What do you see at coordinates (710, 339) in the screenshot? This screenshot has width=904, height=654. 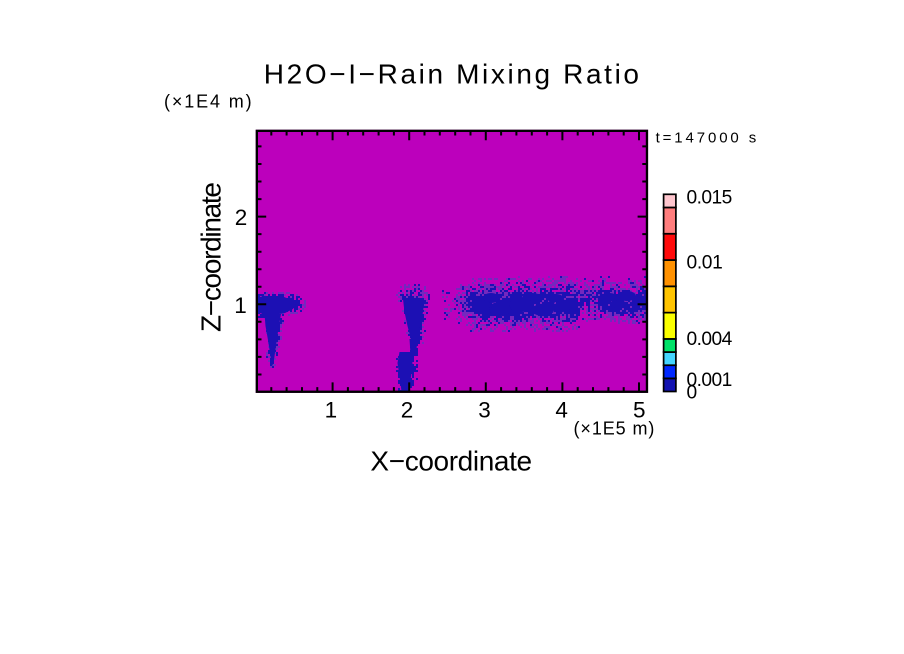 I see `svg-text: 0.004` at bounding box center [710, 339].